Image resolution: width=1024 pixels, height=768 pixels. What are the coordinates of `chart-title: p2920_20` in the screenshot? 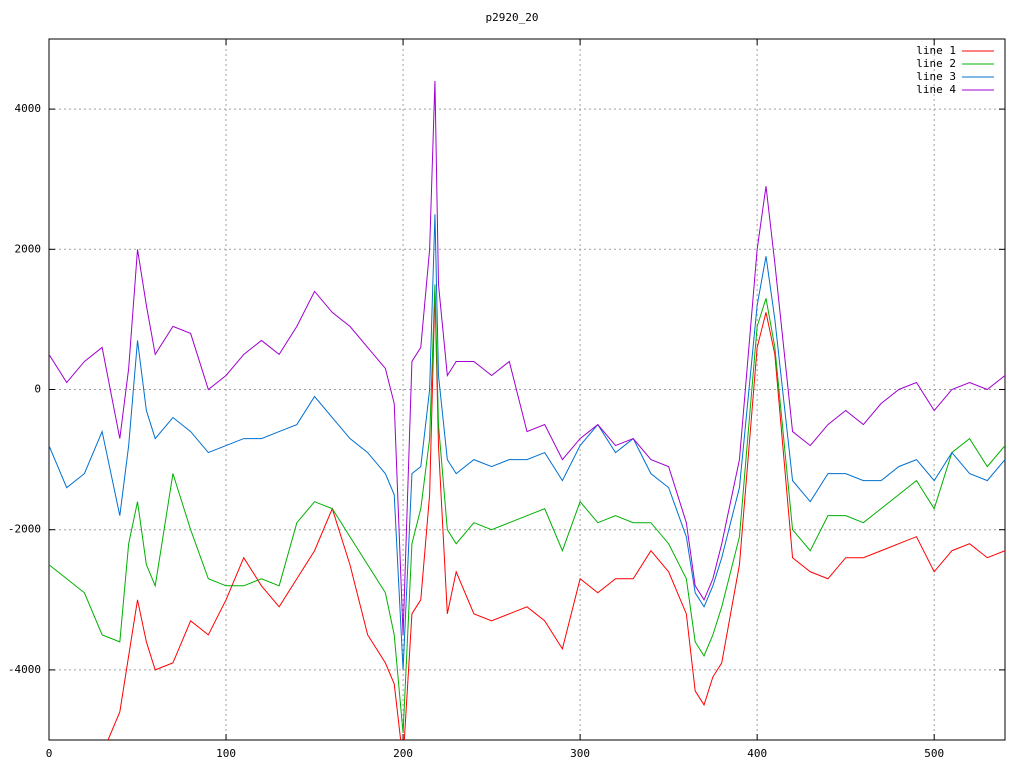 It's located at (512, 17).